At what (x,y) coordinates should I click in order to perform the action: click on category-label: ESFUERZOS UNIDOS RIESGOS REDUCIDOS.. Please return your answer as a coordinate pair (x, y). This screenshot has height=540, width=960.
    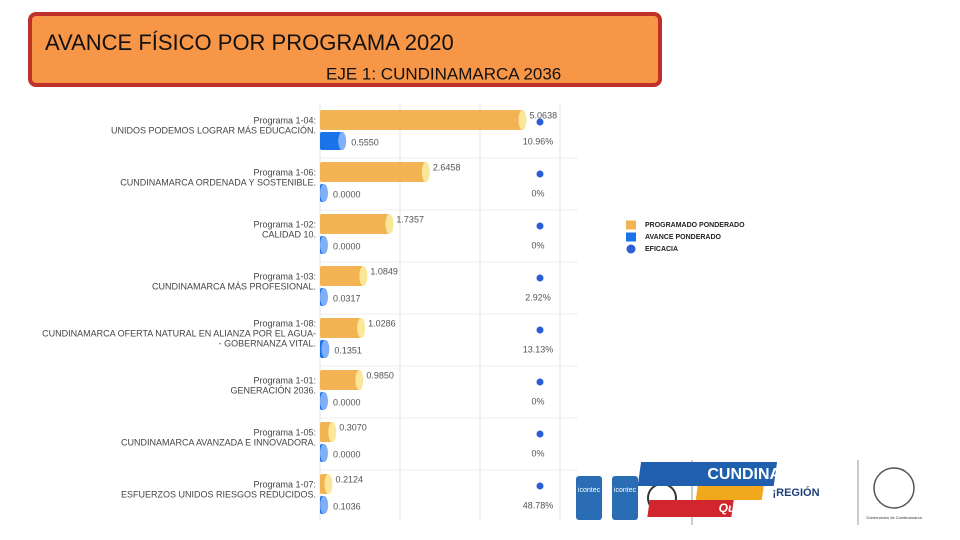
    Looking at the image, I should click on (218, 494).